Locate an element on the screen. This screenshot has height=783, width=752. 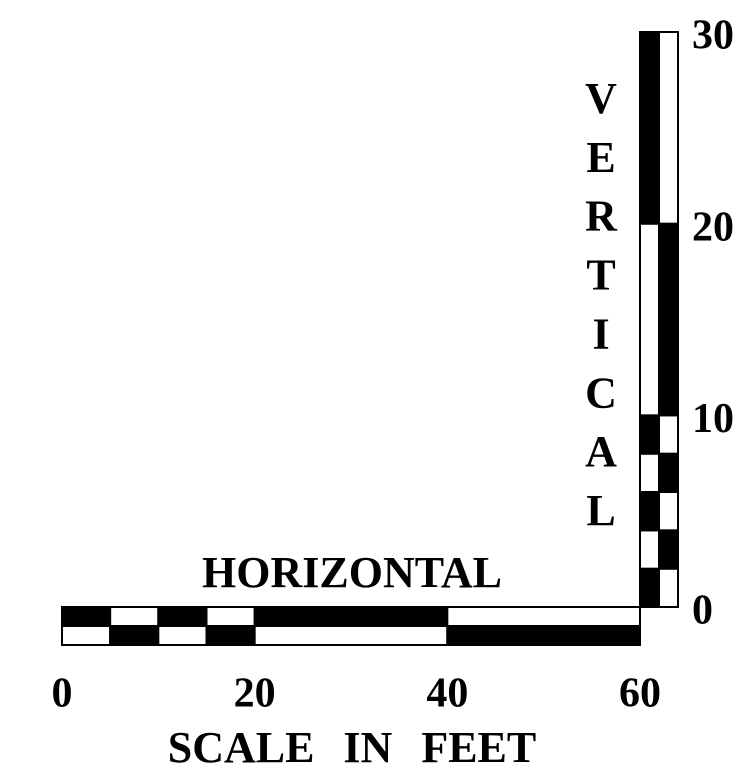
vertical-tick-label: 20 is located at coordinates (713, 227).